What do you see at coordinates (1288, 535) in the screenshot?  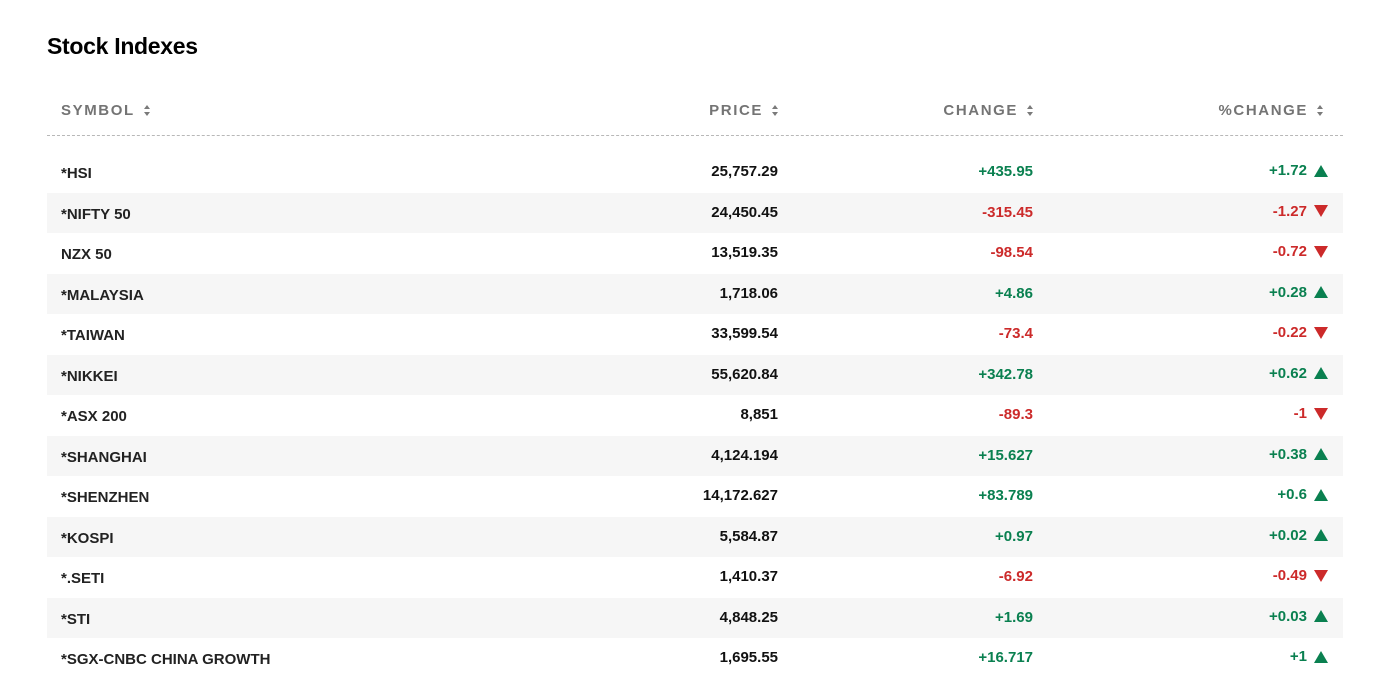 I see `pct-change-value: +0.02` at bounding box center [1288, 535].